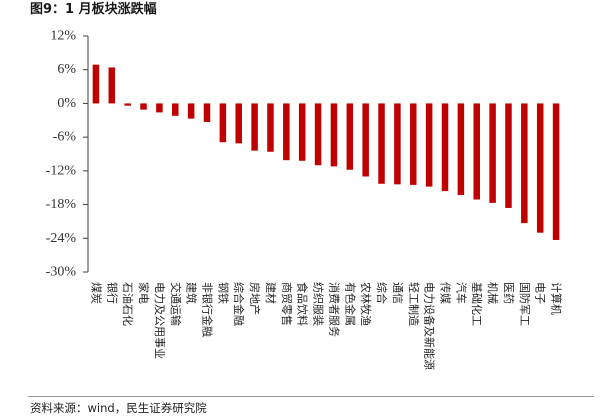  What do you see at coordinates (61, 272) in the screenshot?
I see `y-tick-label: -30%` at bounding box center [61, 272].